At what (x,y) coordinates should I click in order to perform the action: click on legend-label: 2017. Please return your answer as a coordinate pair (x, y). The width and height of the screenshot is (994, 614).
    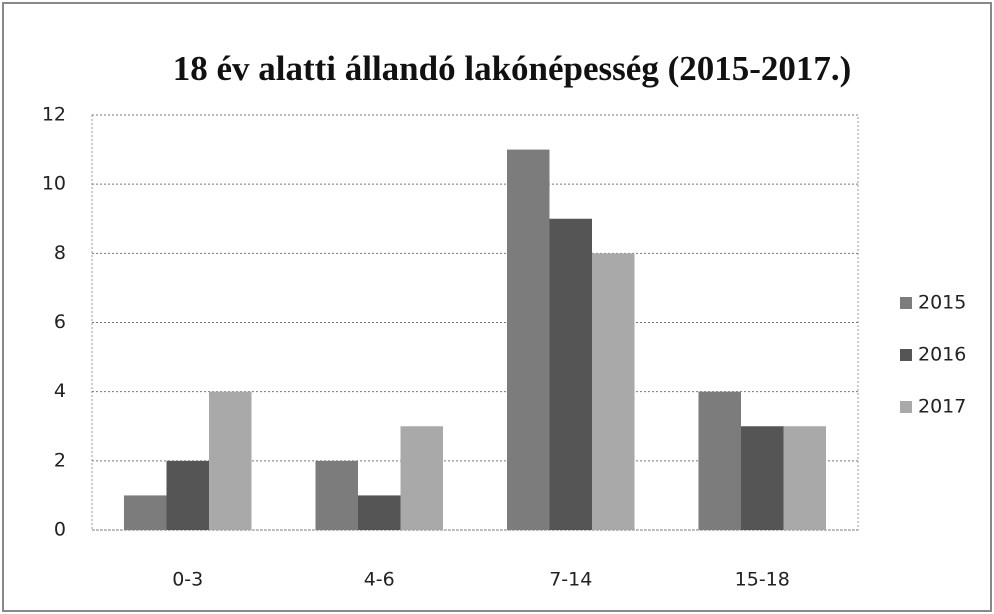
    Looking at the image, I should click on (942, 407).